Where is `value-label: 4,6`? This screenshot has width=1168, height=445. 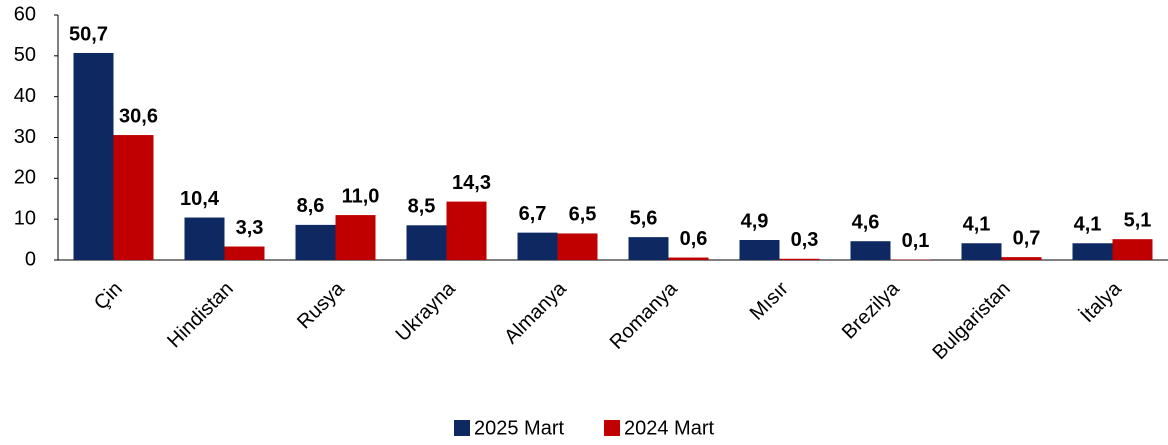
value-label: 4,6 is located at coordinates (866, 222).